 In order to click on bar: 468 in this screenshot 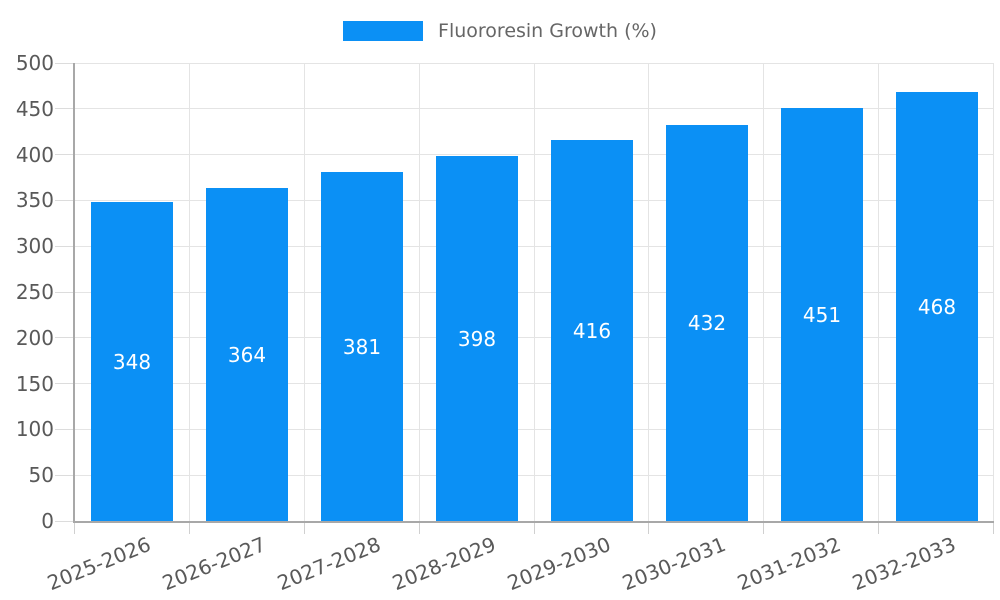, I will do `click(937, 306)`.